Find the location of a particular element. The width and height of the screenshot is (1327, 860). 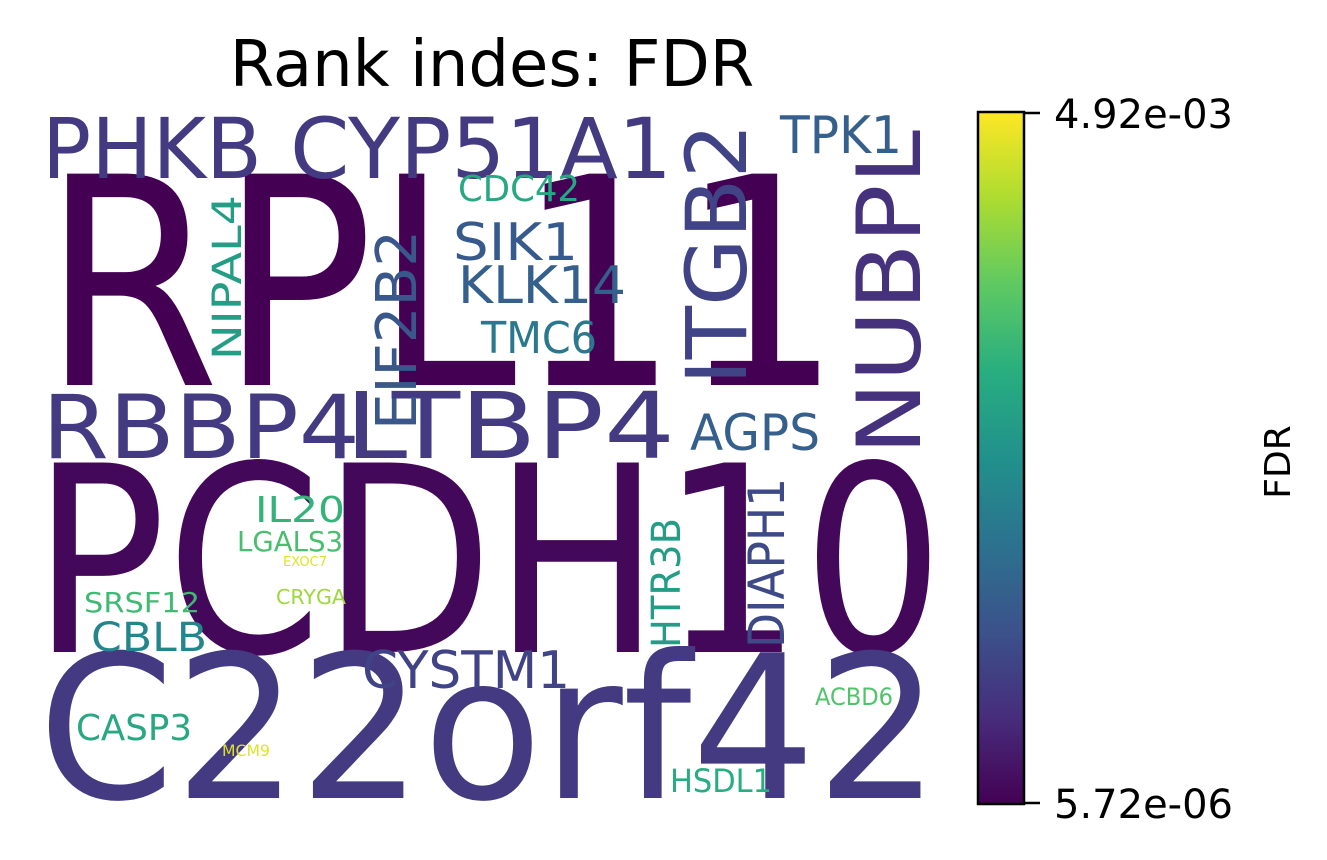

word-sik1: SIK1 is located at coordinates (515, 243).